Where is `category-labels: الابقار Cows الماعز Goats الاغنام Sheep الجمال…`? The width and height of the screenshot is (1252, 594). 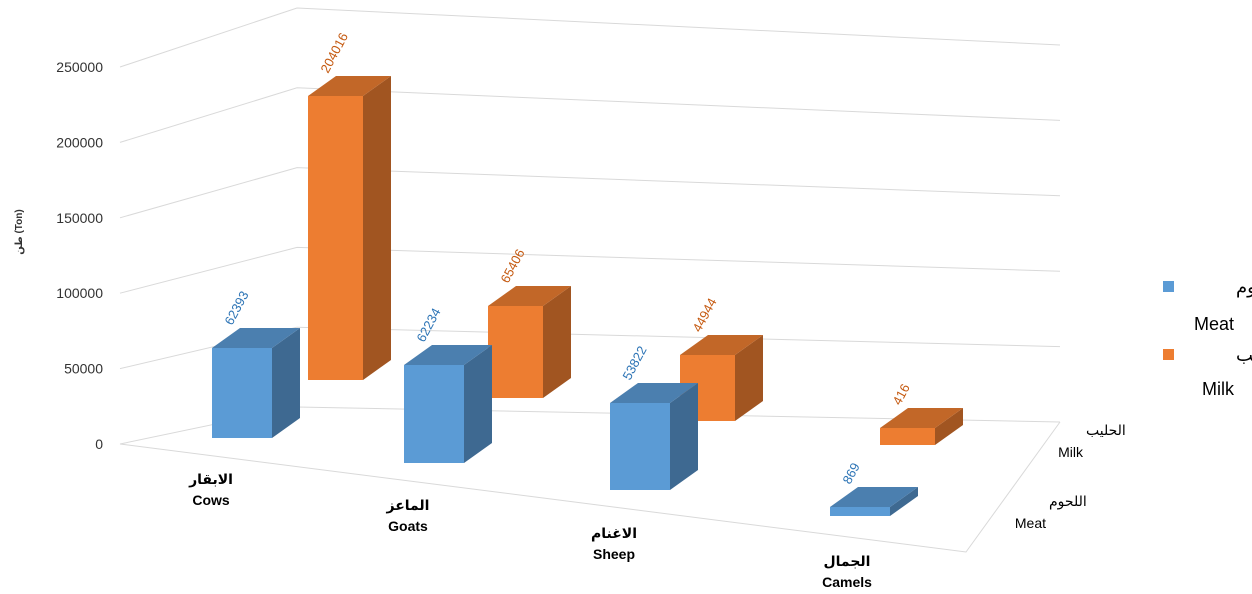
category-labels: الابقار Cows الماعز Goats الاغنام Sheep الجمال… is located at coordinates (530, 530).